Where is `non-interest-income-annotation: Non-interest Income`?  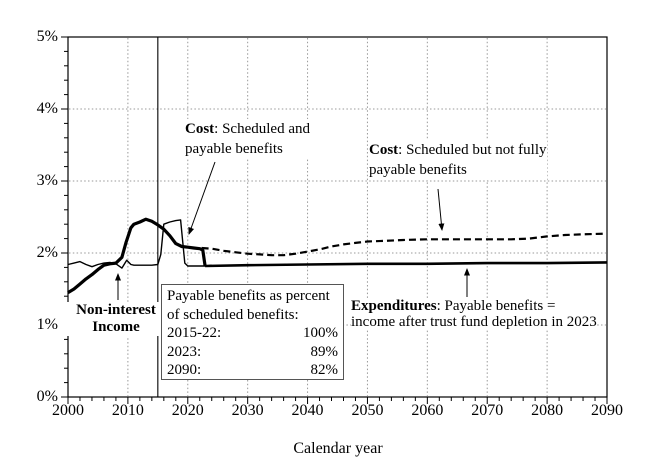 non-interest-income-annotation: Non-interest Income is located at coordinates (116, 319).